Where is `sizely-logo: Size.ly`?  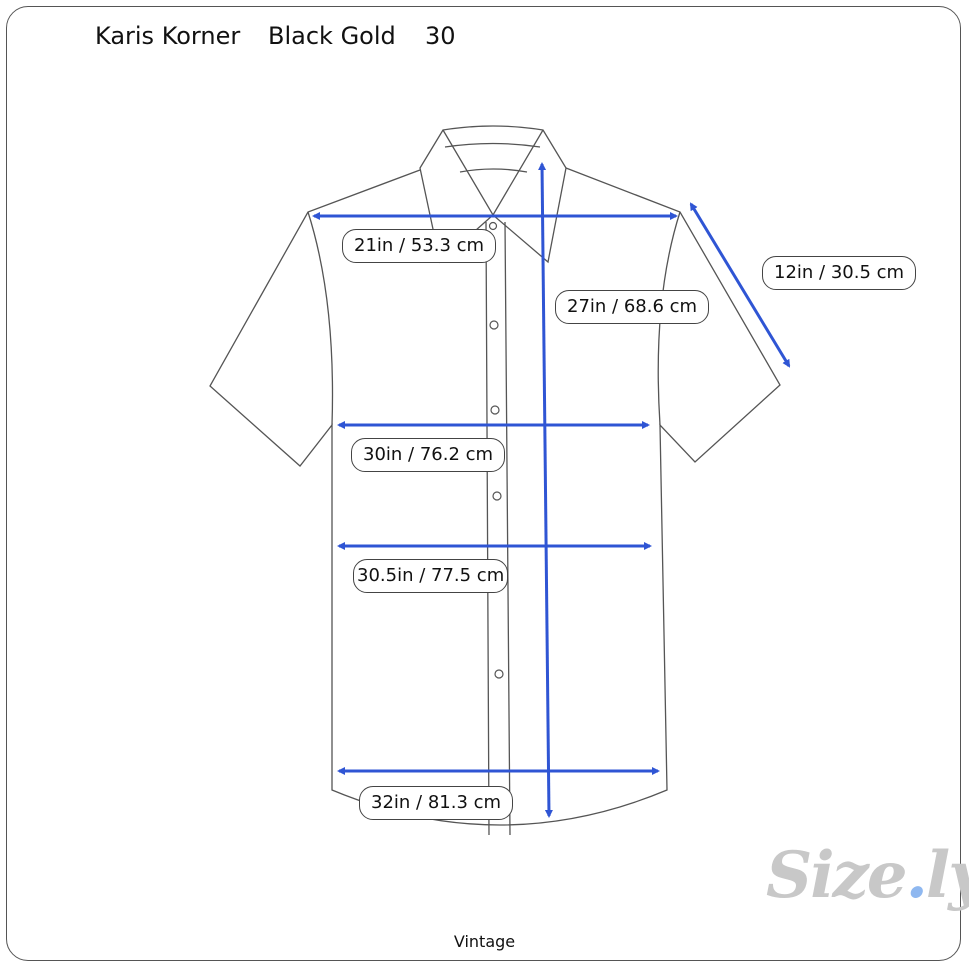
sizely-logo: Size.ly is located at coordinates (867, 875).